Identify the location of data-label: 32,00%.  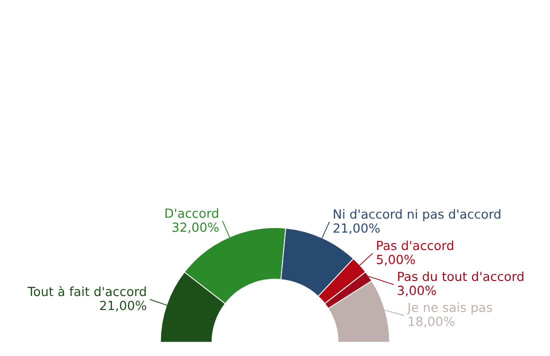
(195, 228).